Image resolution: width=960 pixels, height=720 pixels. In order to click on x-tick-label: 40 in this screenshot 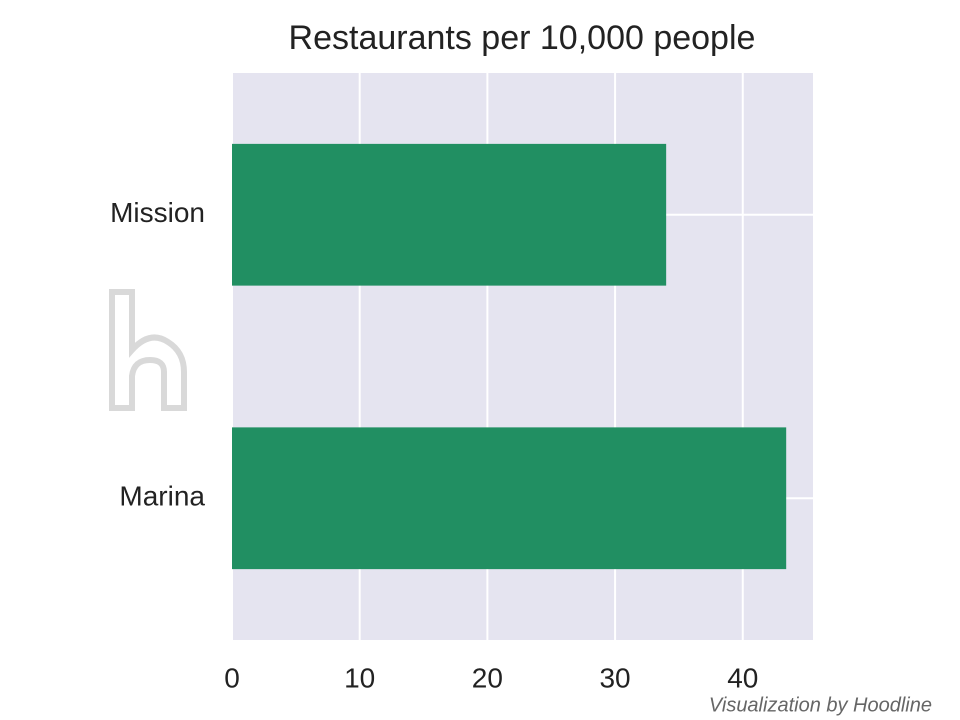, I will do `click(742, 677)`.